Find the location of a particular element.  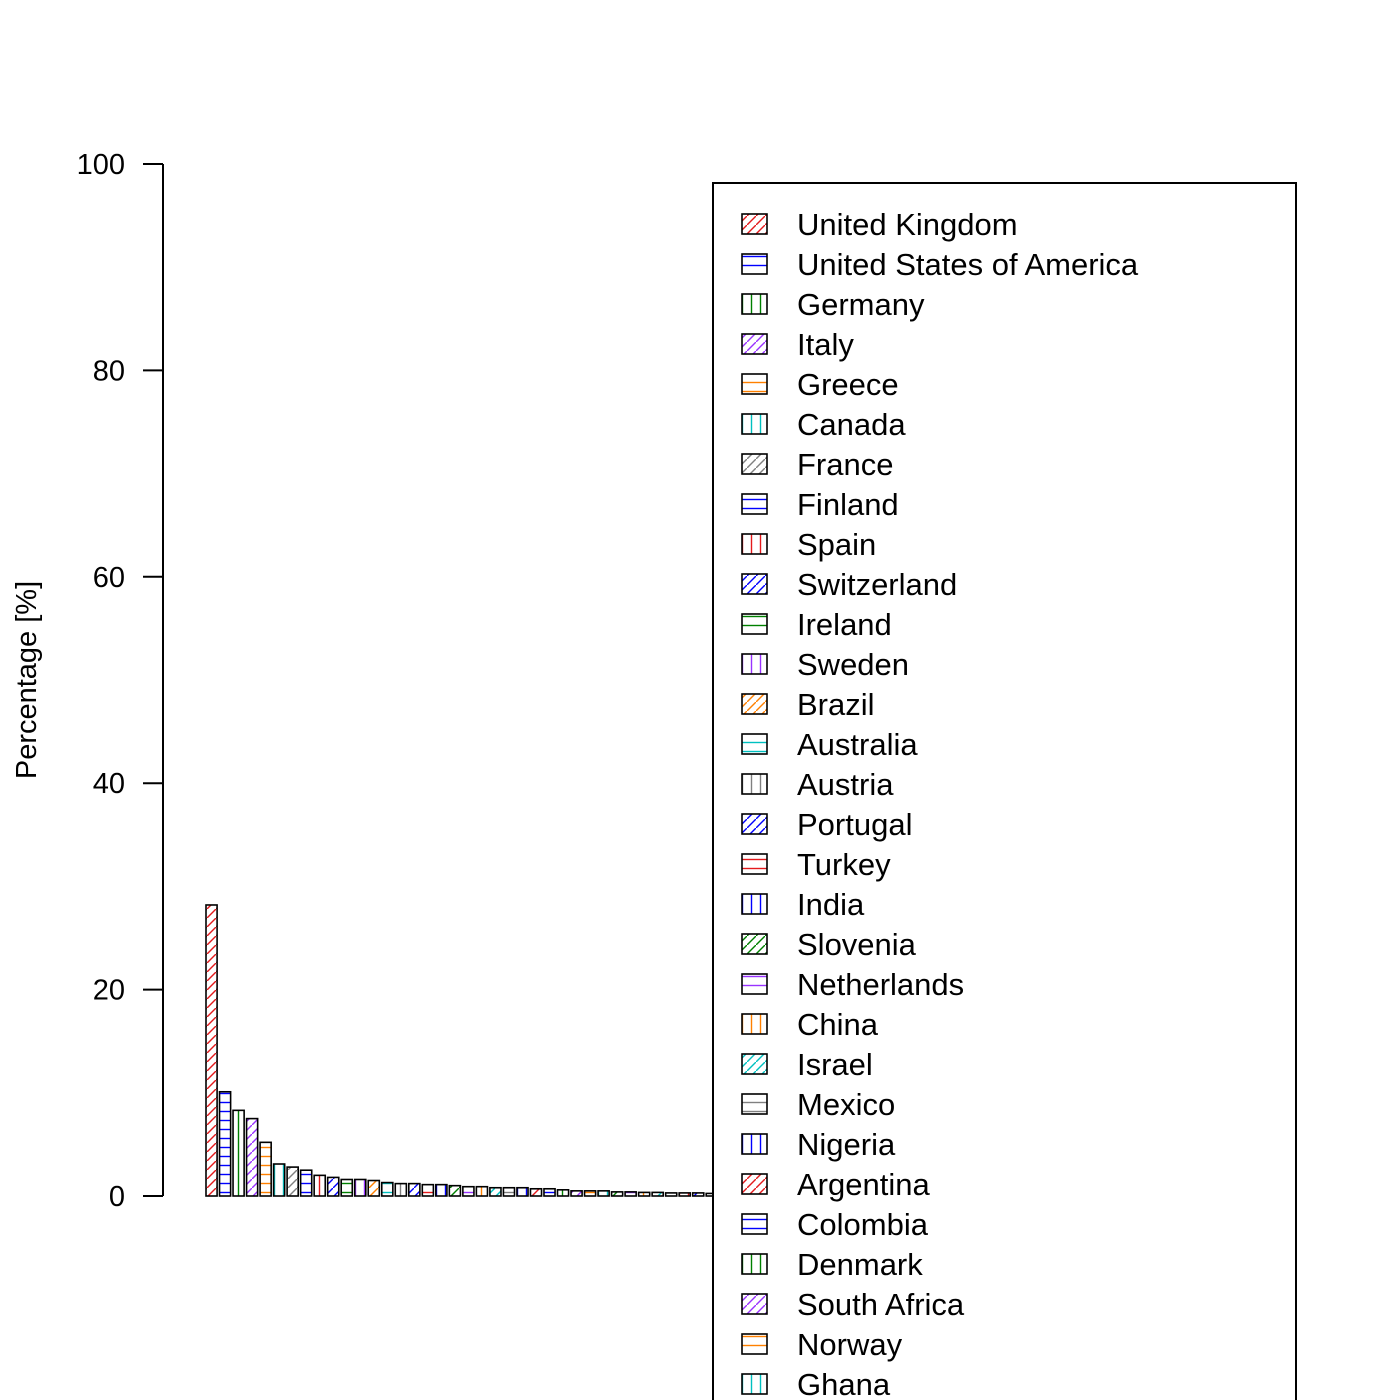

legend-label: Ireland is located at coordinates (844, 624).